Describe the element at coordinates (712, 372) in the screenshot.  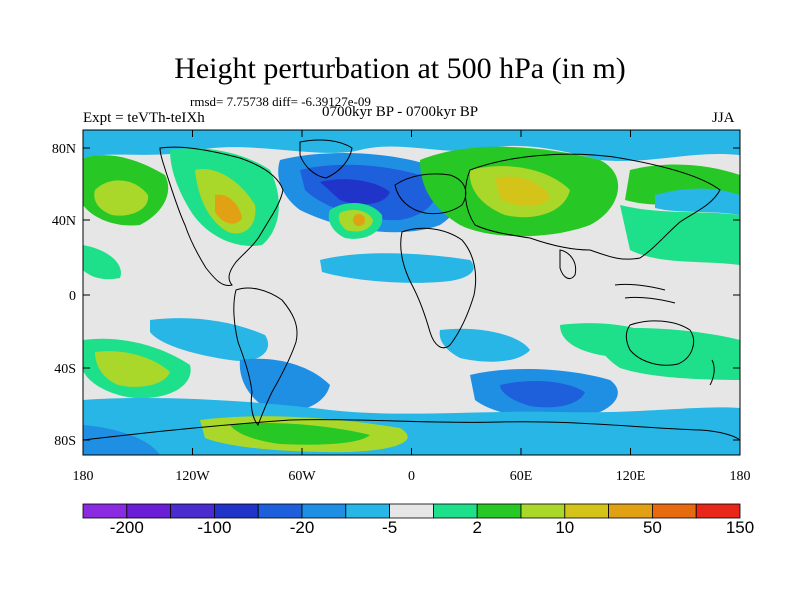
I see `coastline-new-zealand` at that location.